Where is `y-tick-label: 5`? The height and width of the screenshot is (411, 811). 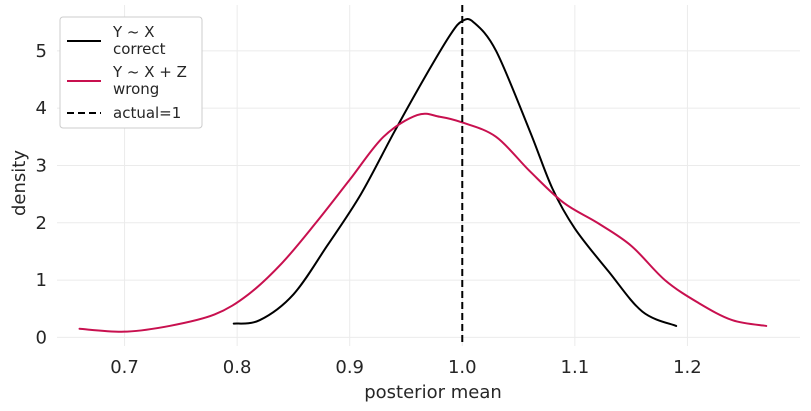 y-tick-label: 5 is located at coordinates (41, 51).